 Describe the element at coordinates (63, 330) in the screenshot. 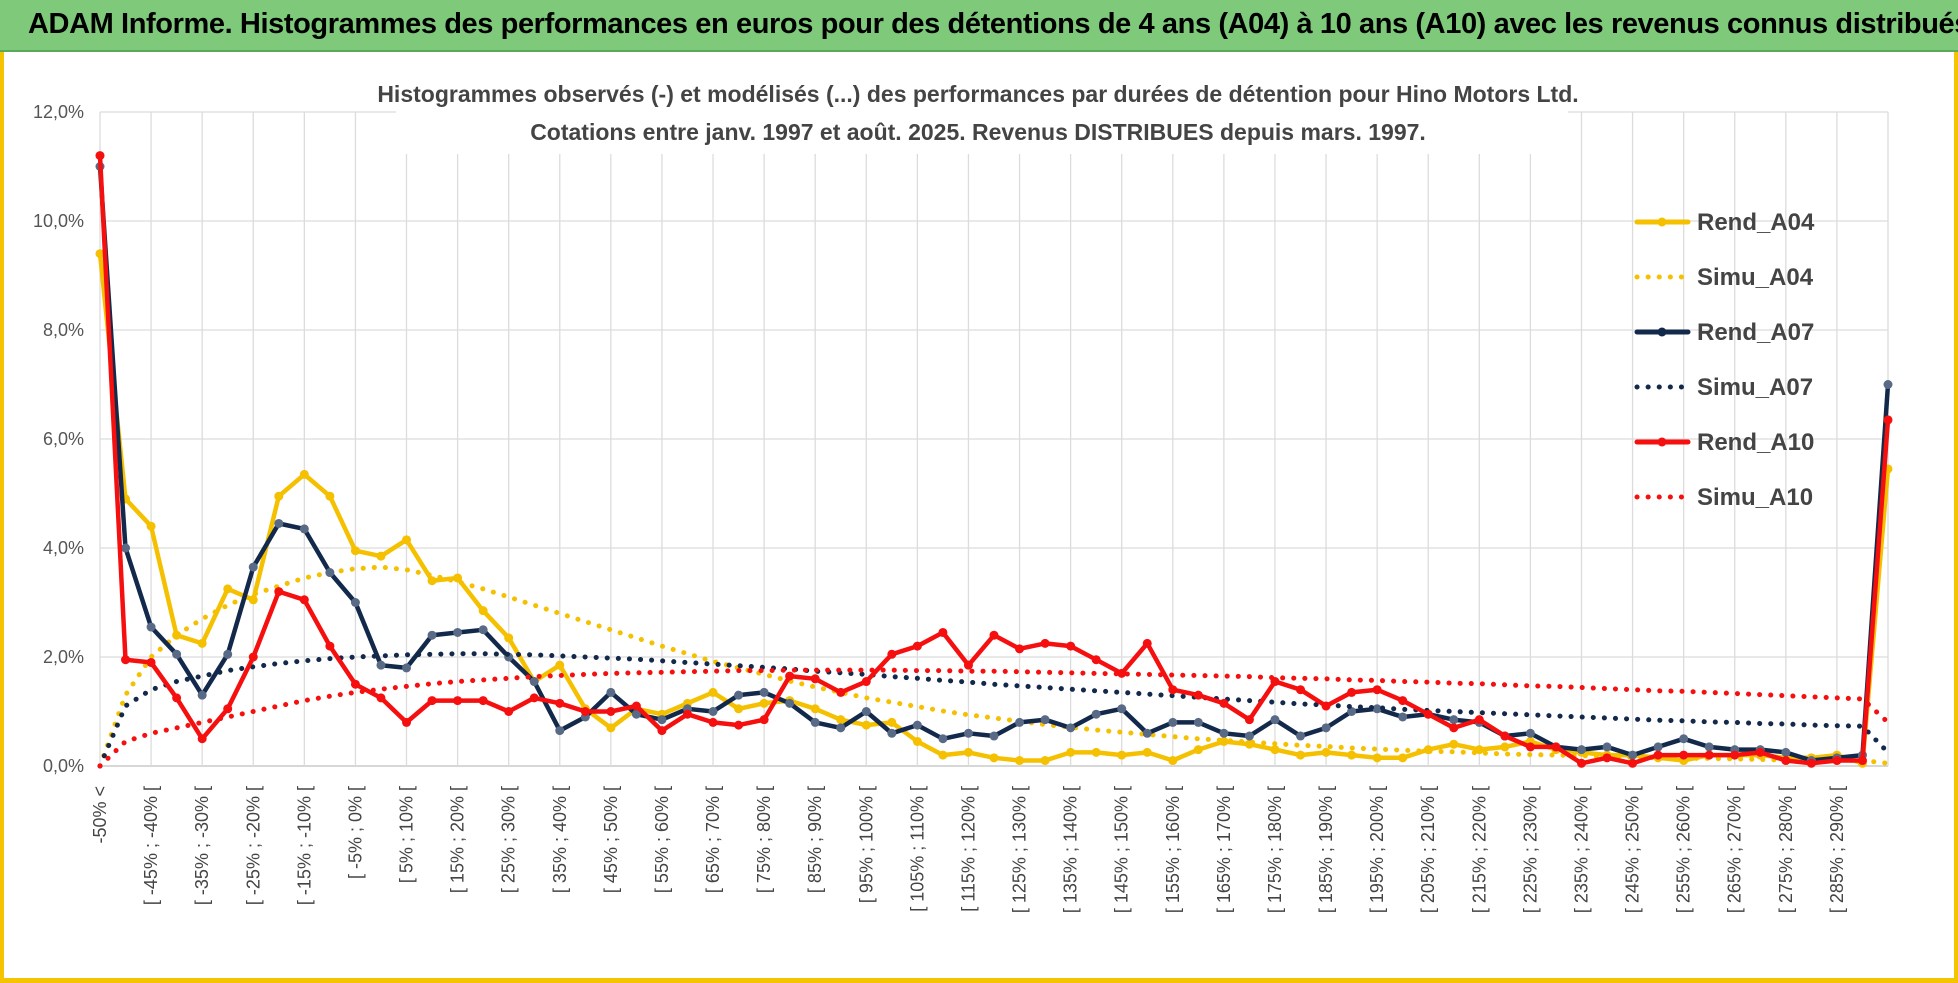

I see `y-tick-label: 8,0%` at that location.